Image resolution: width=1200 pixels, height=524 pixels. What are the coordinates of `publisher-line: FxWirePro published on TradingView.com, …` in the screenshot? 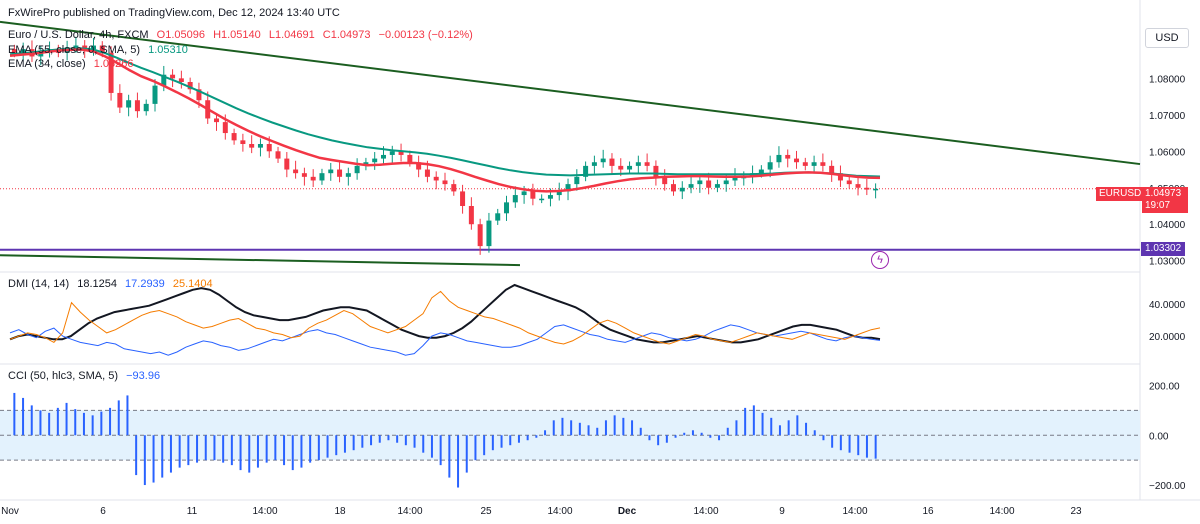 It's located at (174, 13).